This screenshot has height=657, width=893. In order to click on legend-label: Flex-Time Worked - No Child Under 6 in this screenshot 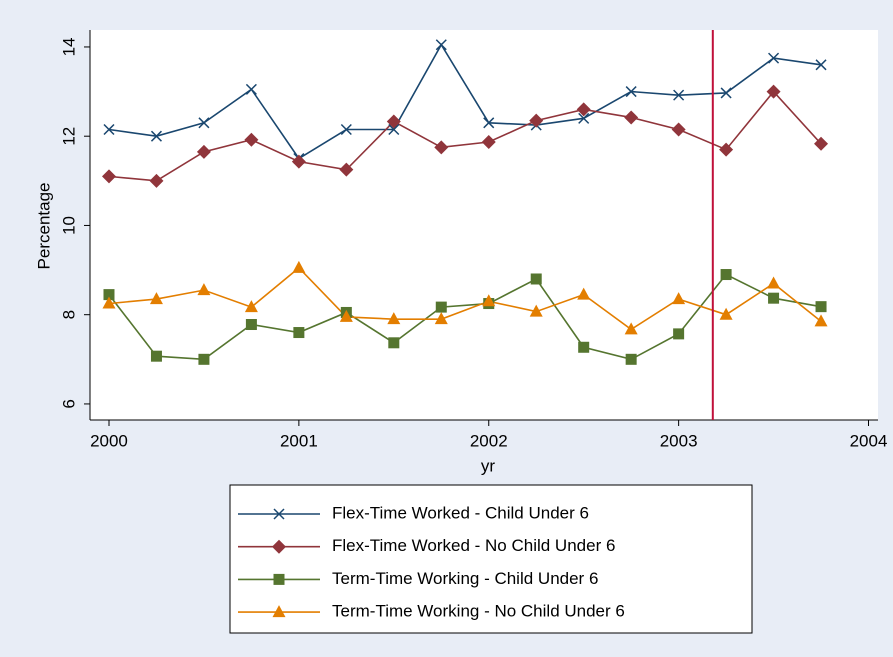, I will do `click(473, 545)`.